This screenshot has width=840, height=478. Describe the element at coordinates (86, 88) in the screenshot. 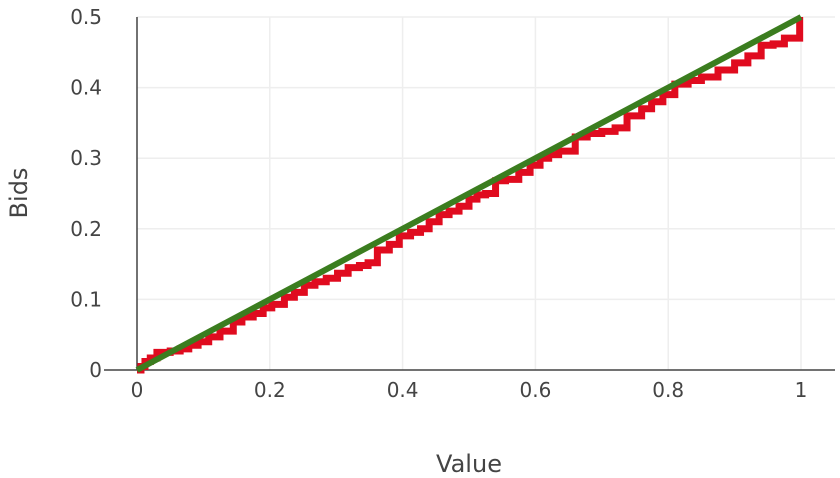

I see `y-tick-label: 0.4` at that location.